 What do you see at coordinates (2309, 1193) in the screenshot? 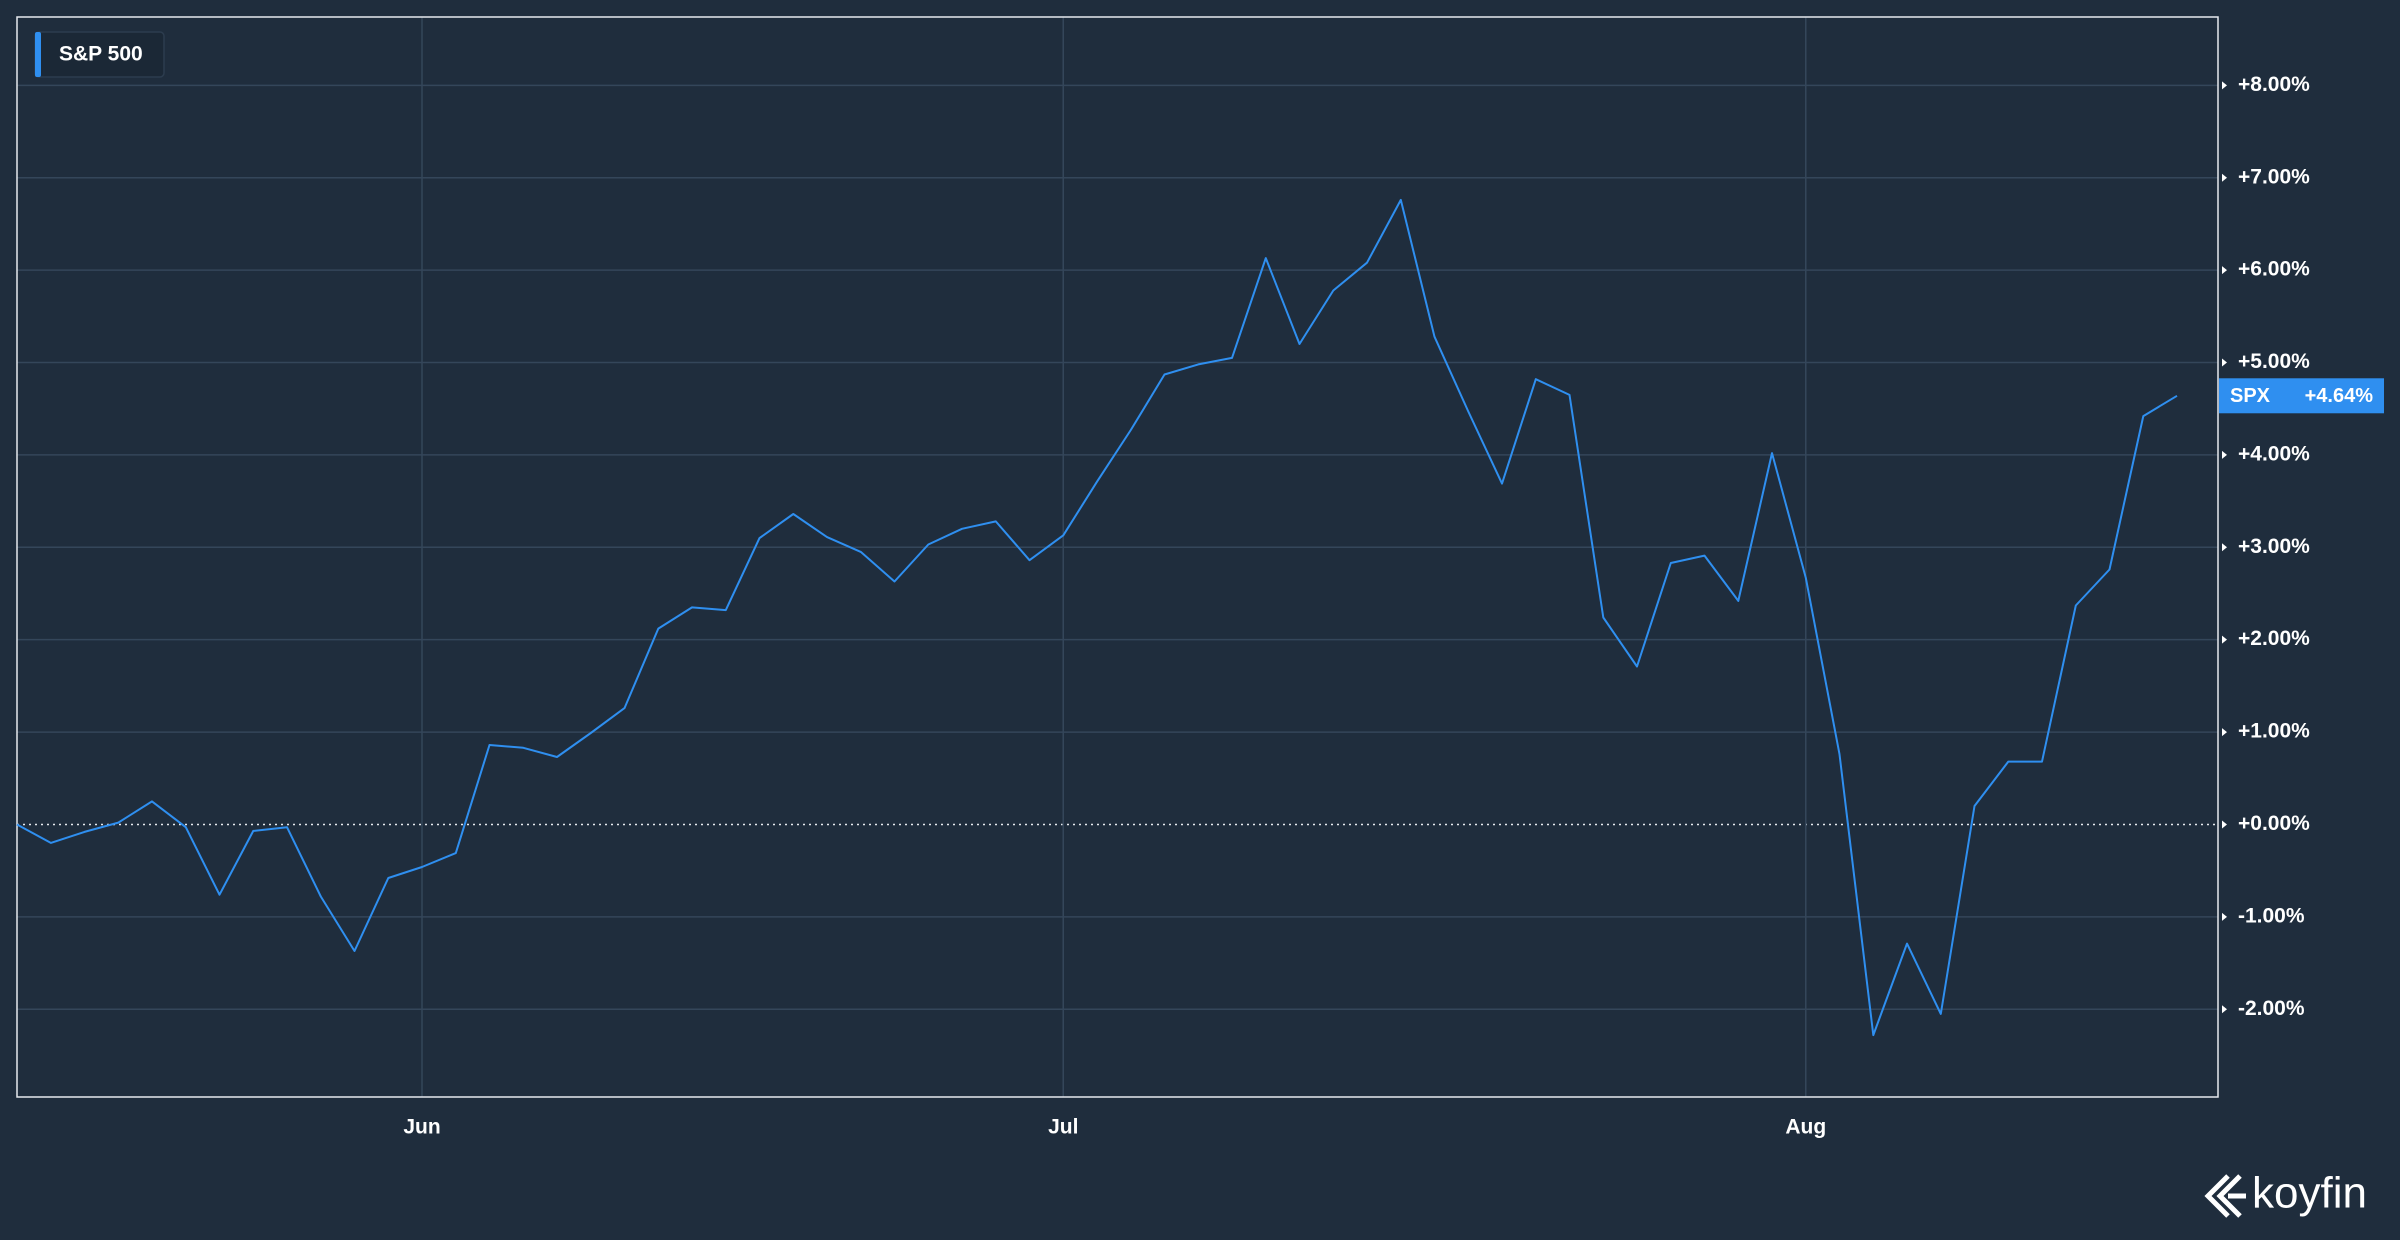
I see `brand-name: koyfin` at bounding box center [2309, 1193].